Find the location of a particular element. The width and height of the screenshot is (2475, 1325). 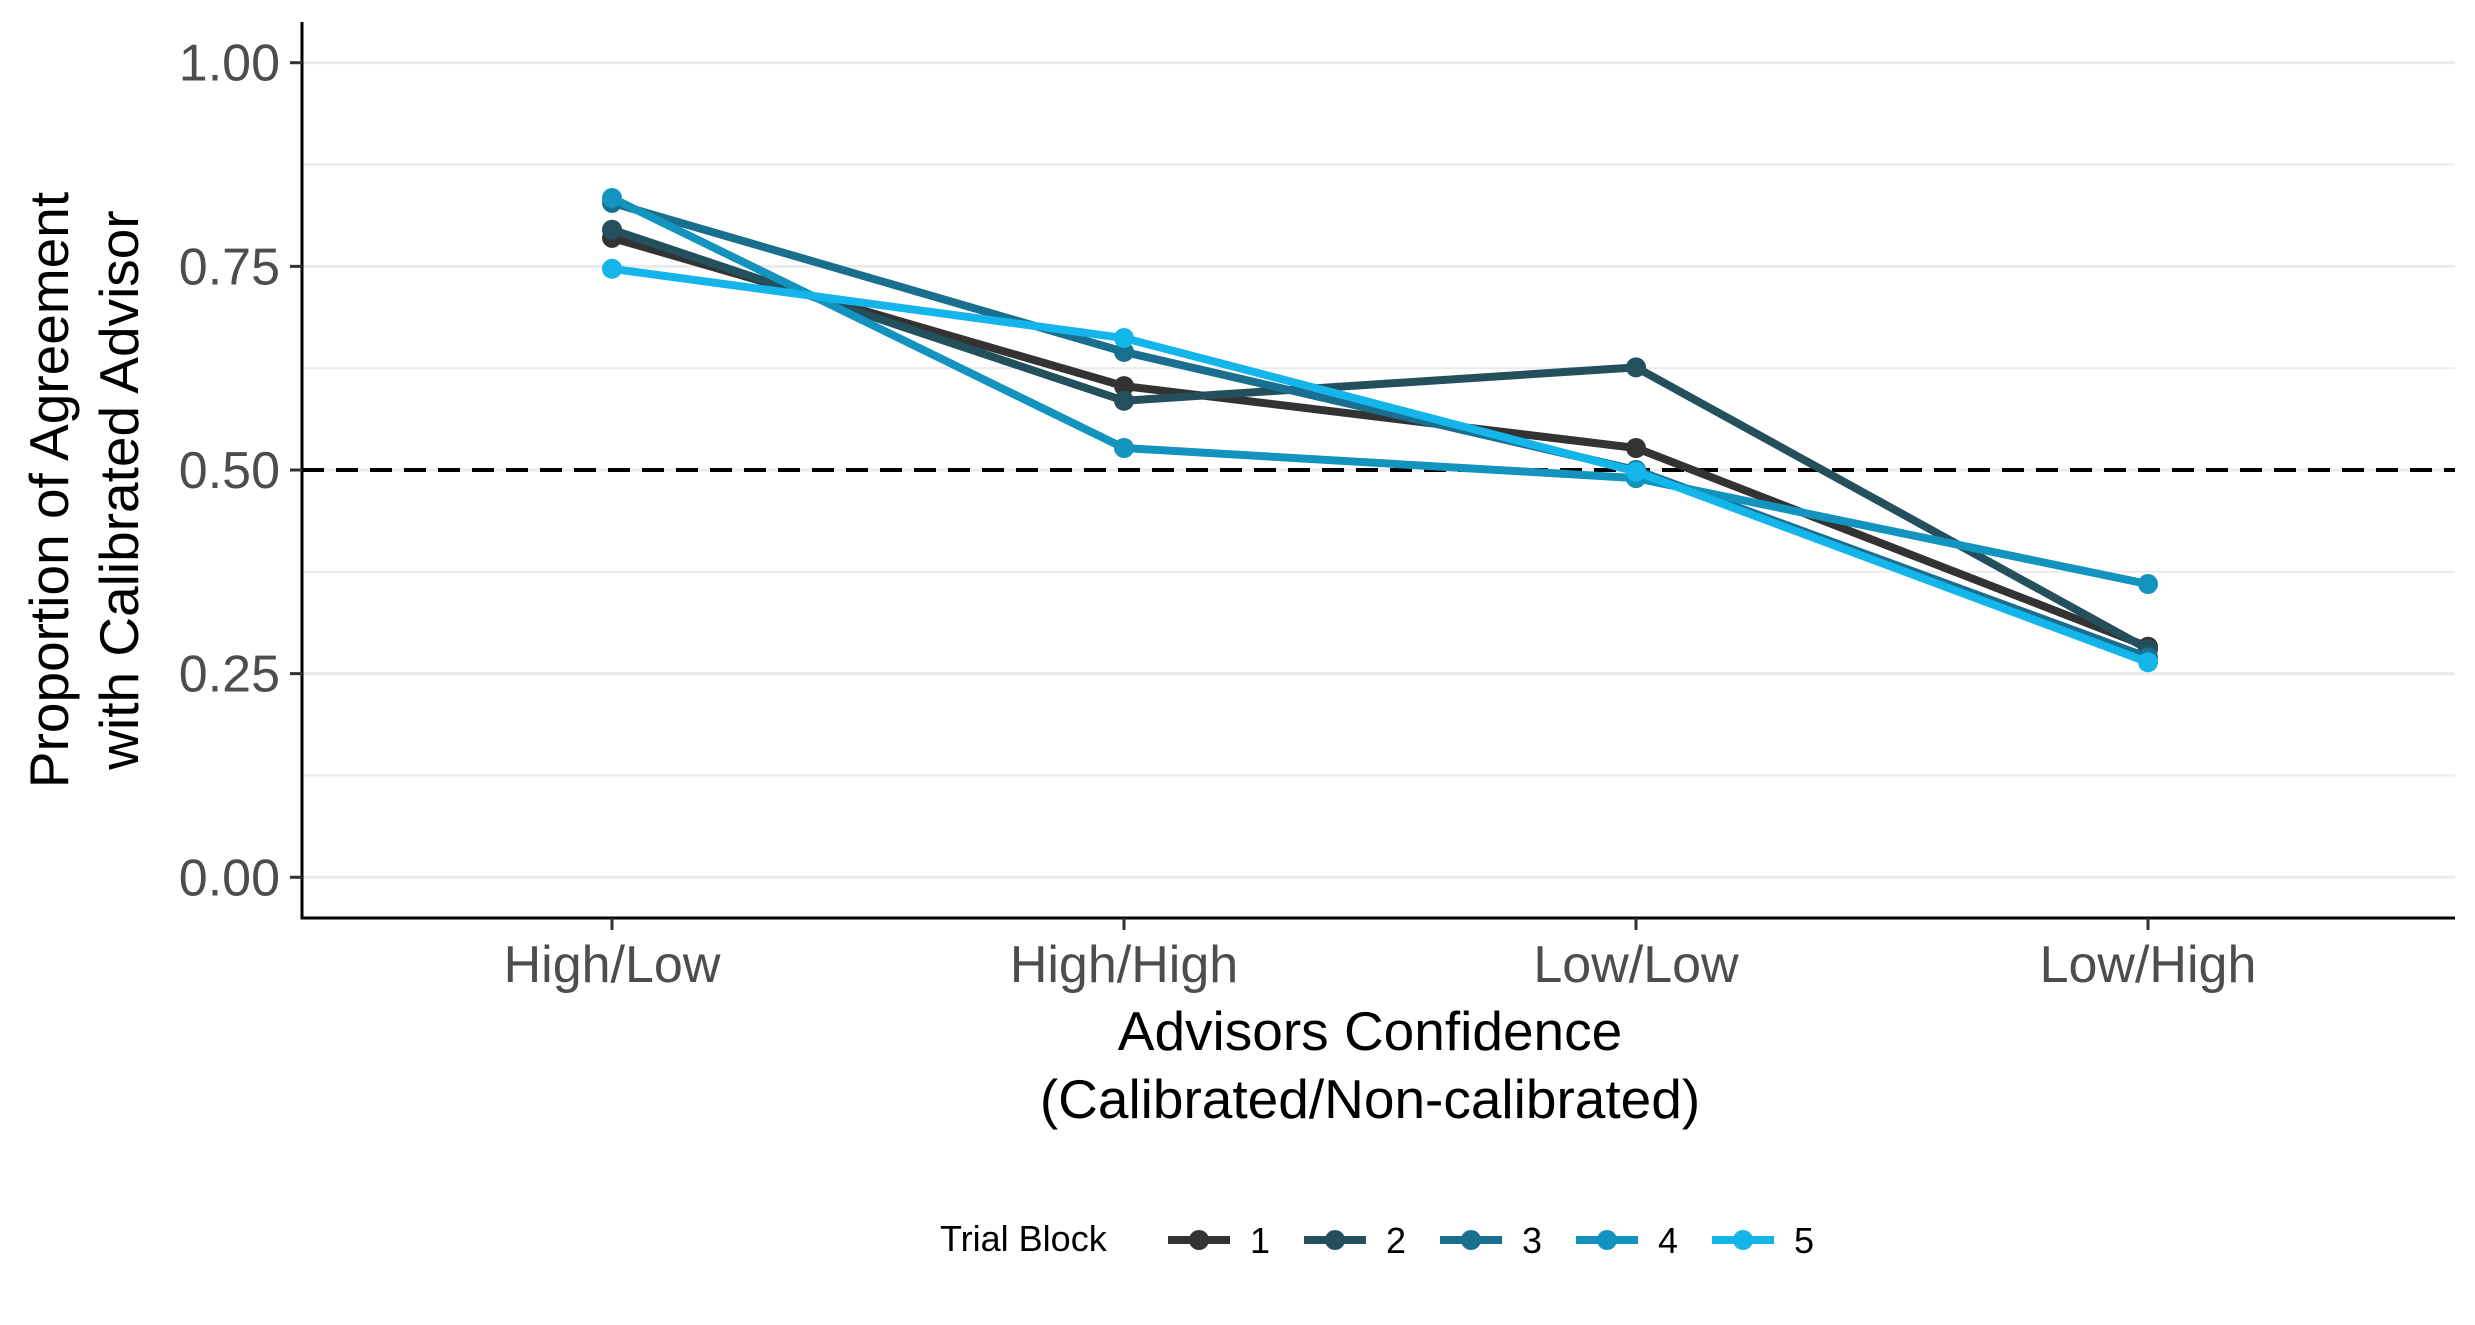

legend-item-4: 4 is located at coordinates (1627, 1240).